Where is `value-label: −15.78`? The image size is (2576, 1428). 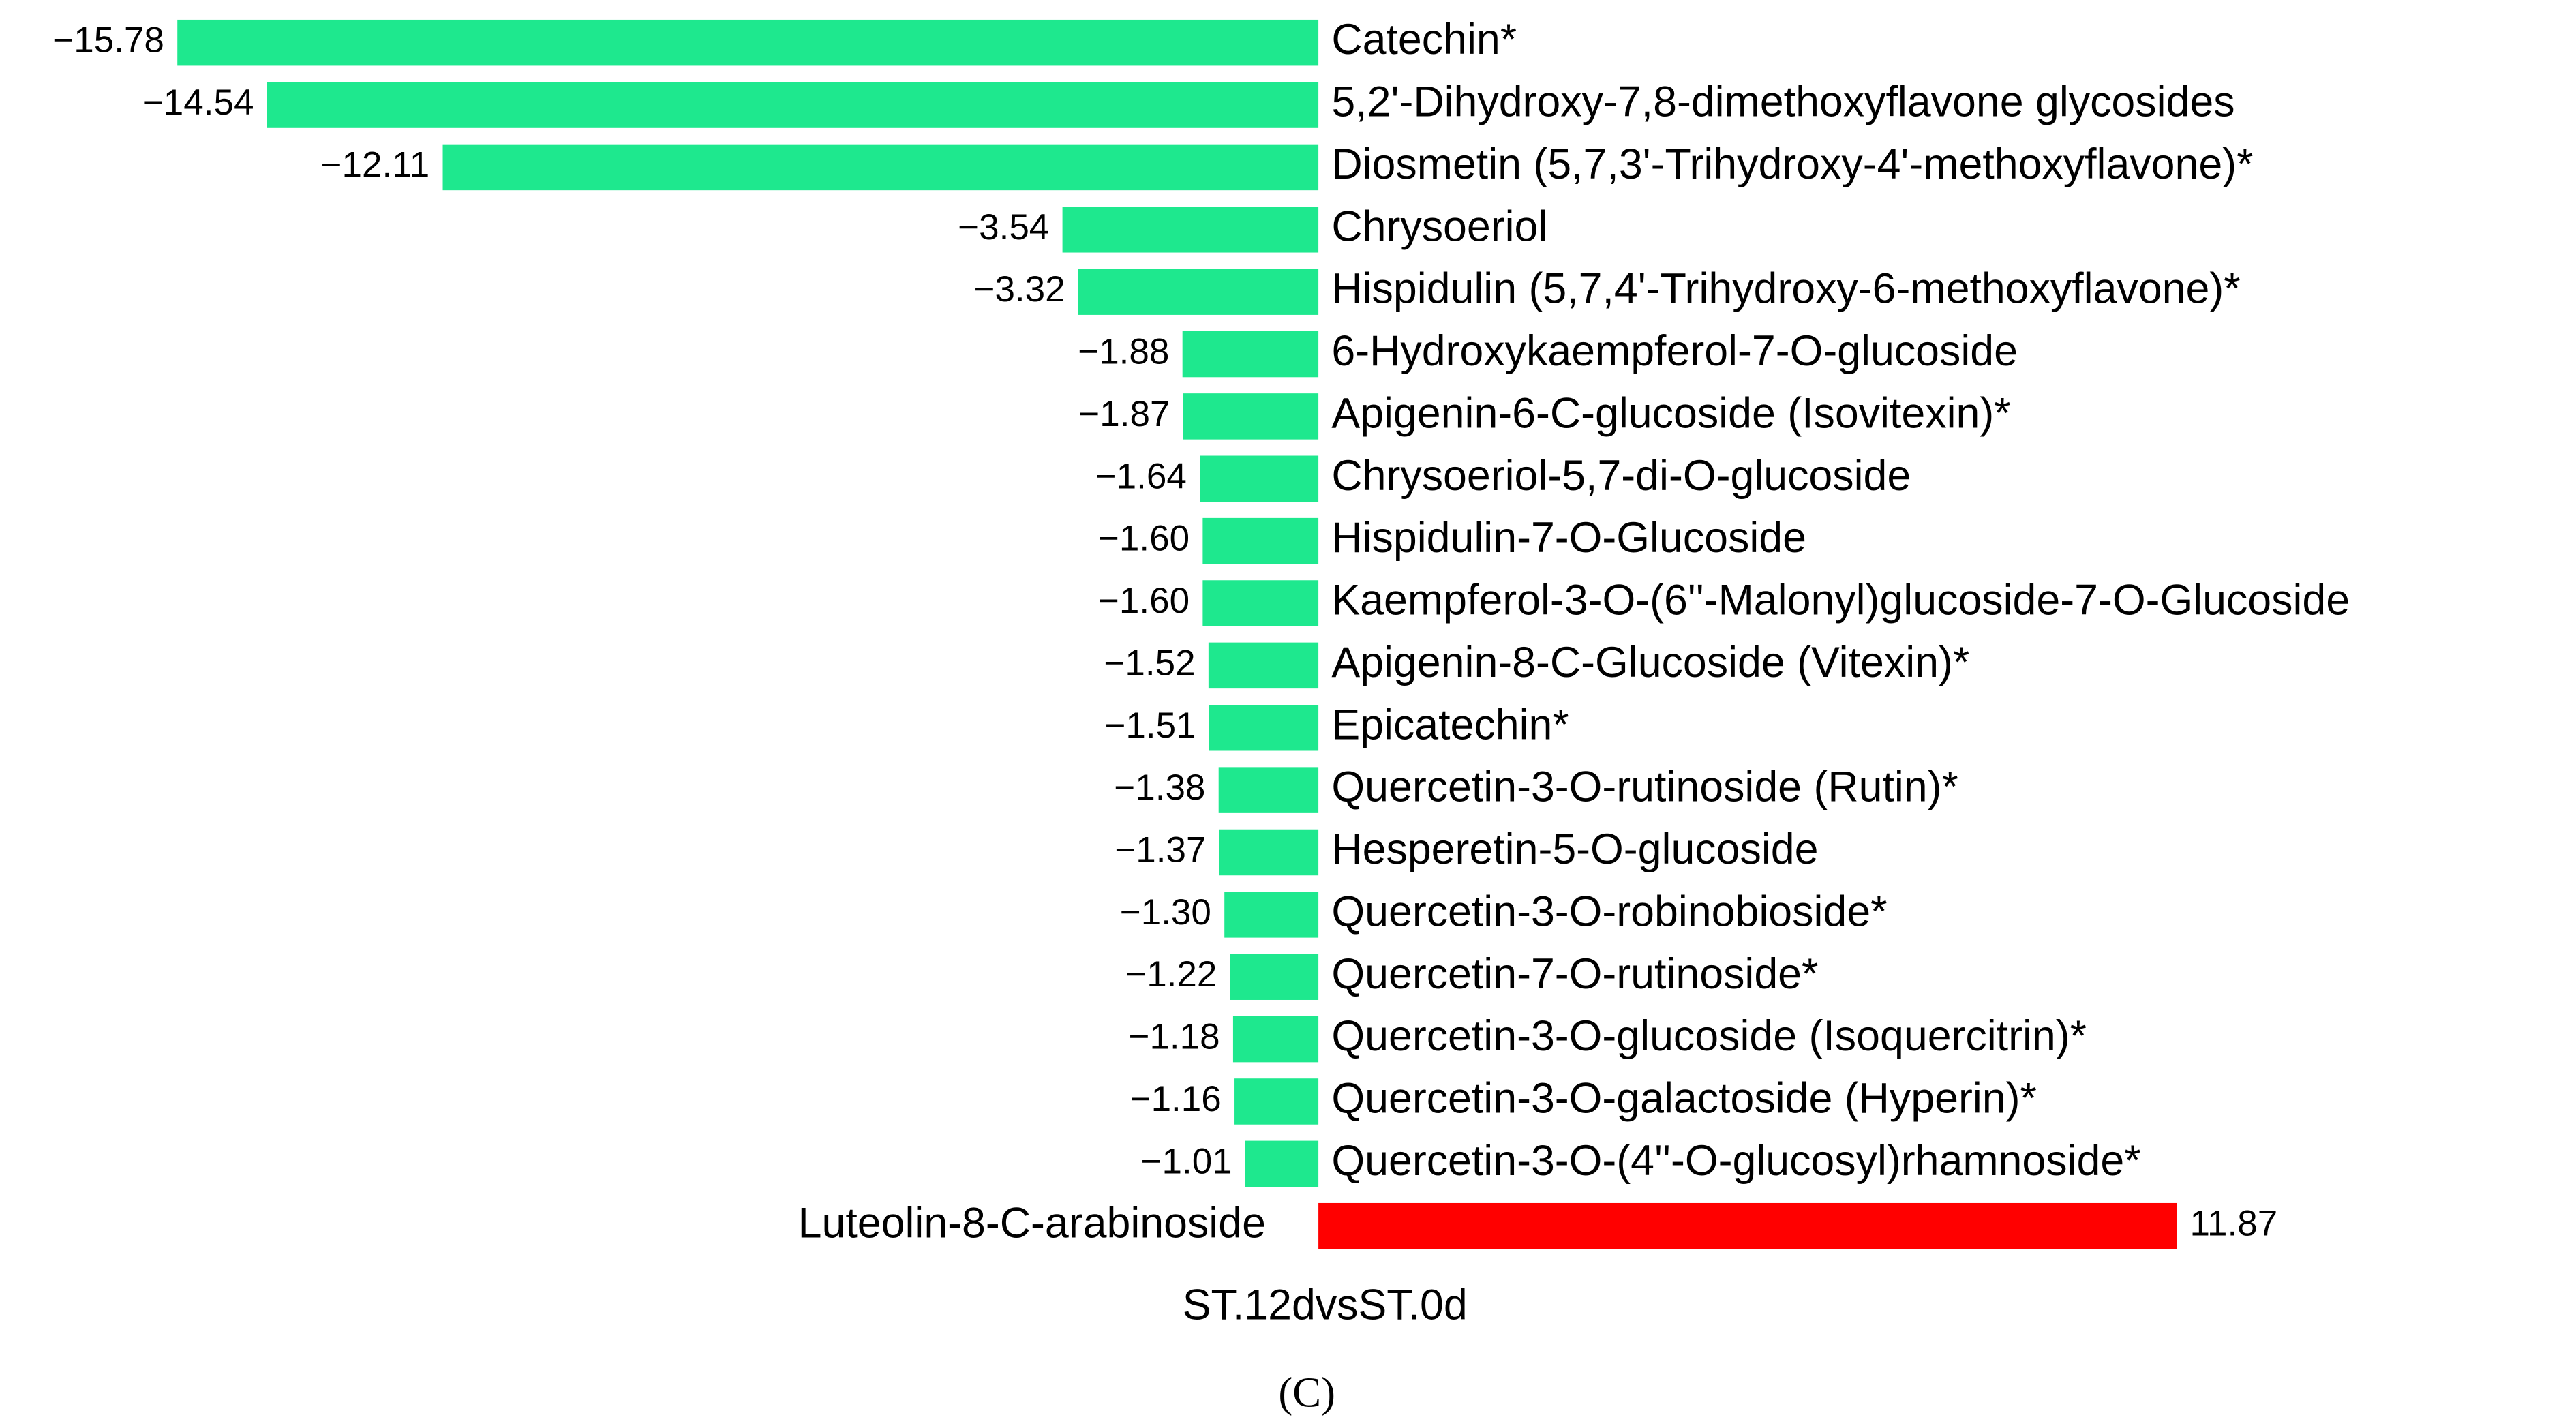 value-label: −15.78 is located at coordinates (108, 40).